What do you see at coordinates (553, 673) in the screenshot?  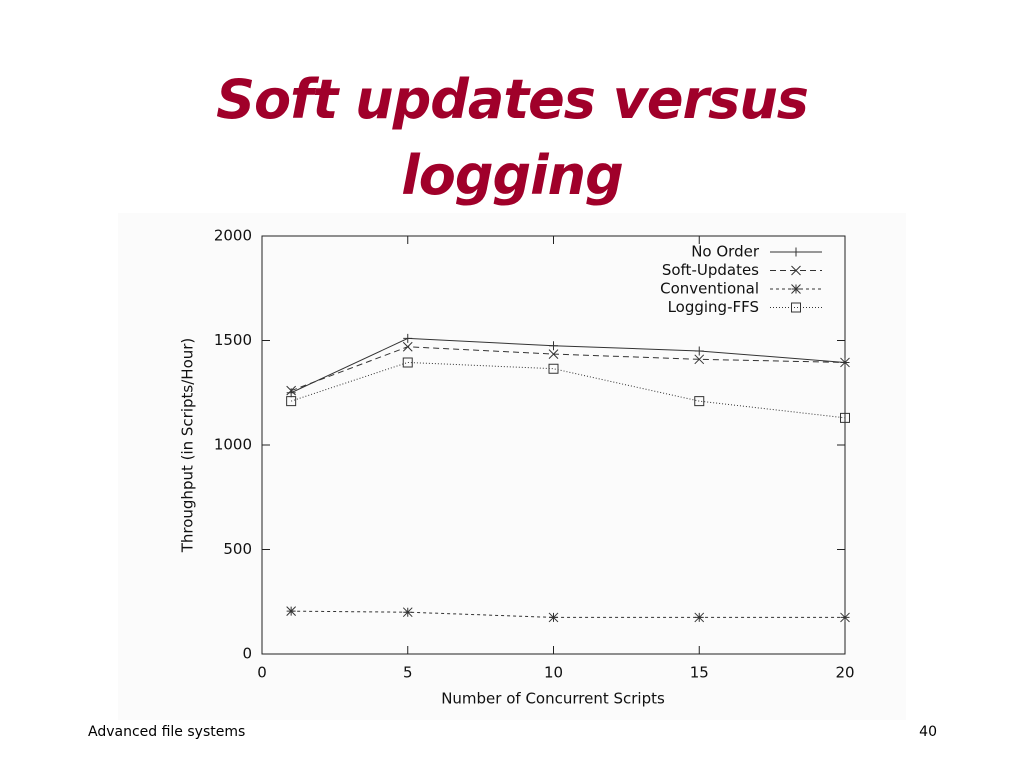 I see `x-tick-label: 10` at bounding box center [553, 673].